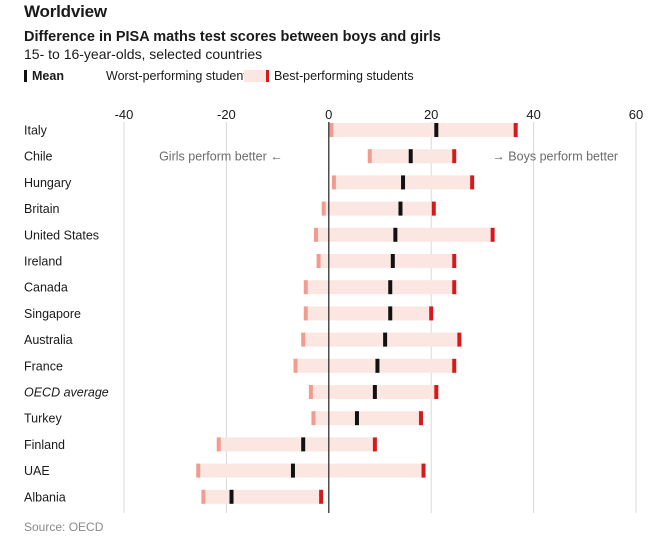 The image size is (648, 550). Describe the element at coordinates (65, 11) in the screenshot. I see `kicker-title: Worldview` at that location.